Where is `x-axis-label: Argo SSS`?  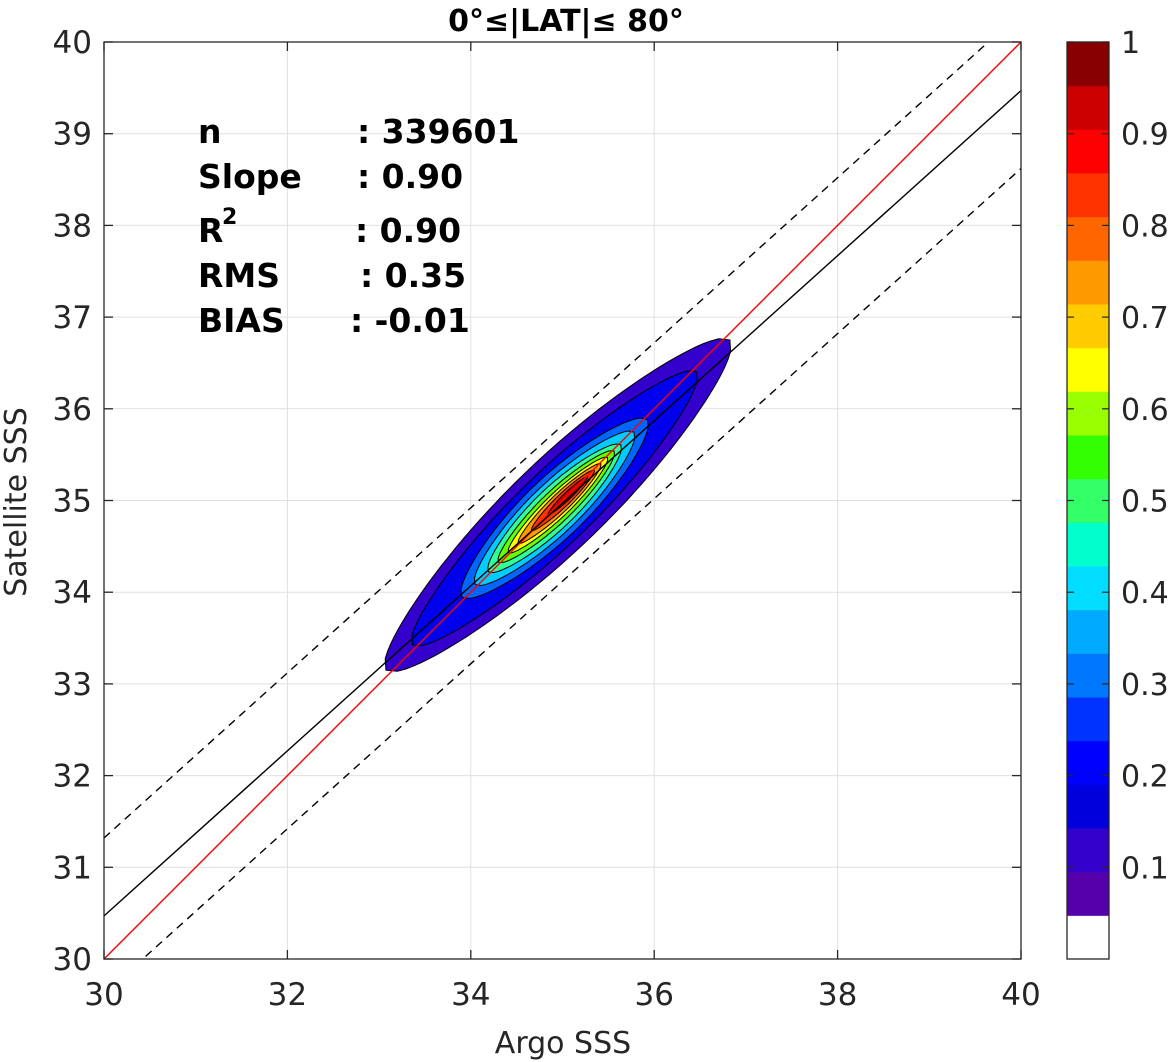 x-axis-label: Argo SSS is located at coordinates (563, 1043).